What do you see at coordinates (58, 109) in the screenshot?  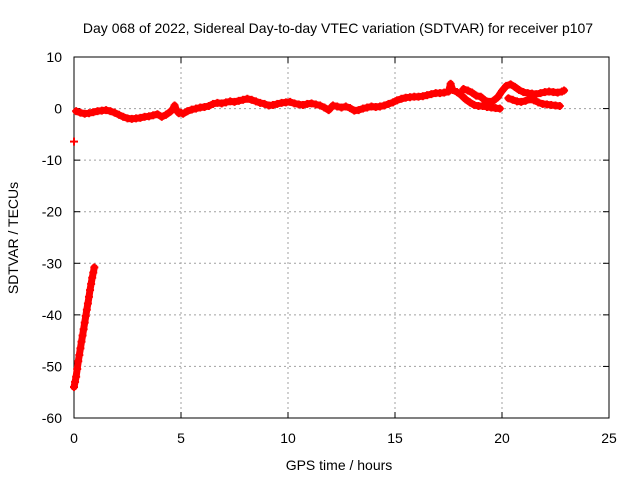 I see `y-tick-label: 0` at bounding box center [58, 109].